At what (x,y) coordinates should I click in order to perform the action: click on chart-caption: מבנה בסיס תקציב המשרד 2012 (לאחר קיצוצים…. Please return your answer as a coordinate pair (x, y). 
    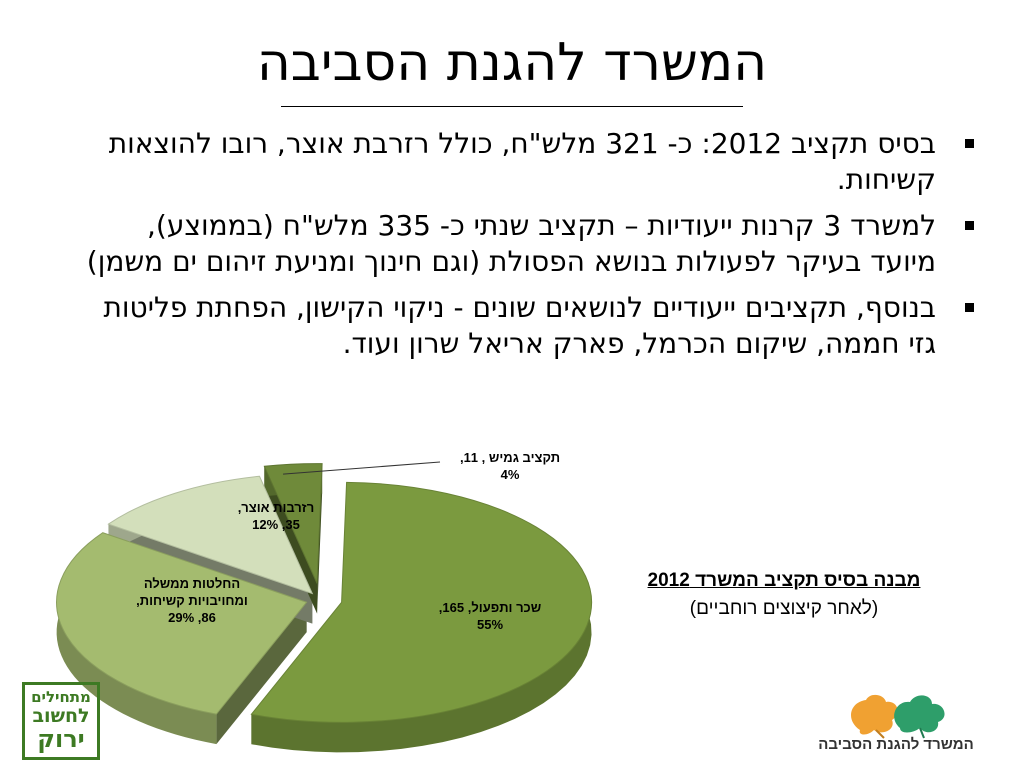
    Looking at the image, I should click on (784, 595).